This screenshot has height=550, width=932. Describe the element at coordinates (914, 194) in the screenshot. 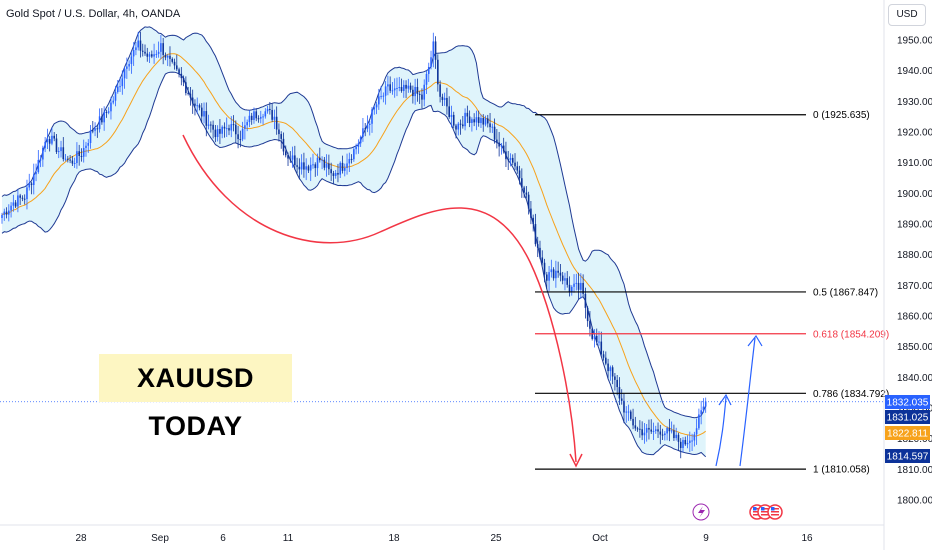

I see `y-tick-label: 1900.00` at that location.